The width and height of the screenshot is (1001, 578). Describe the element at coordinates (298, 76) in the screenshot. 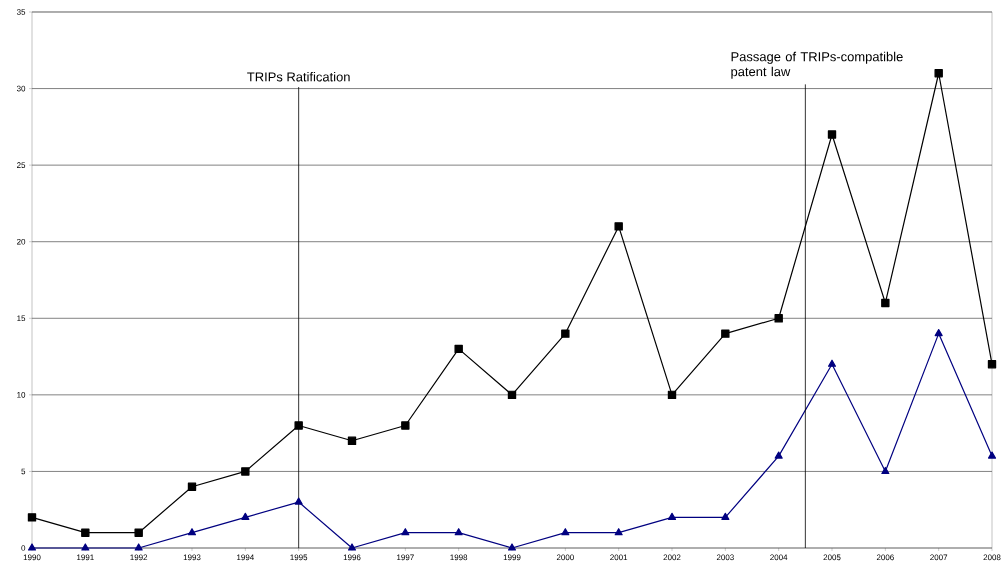

I see `ref-line-label: TRIPs Ratification` at that location.